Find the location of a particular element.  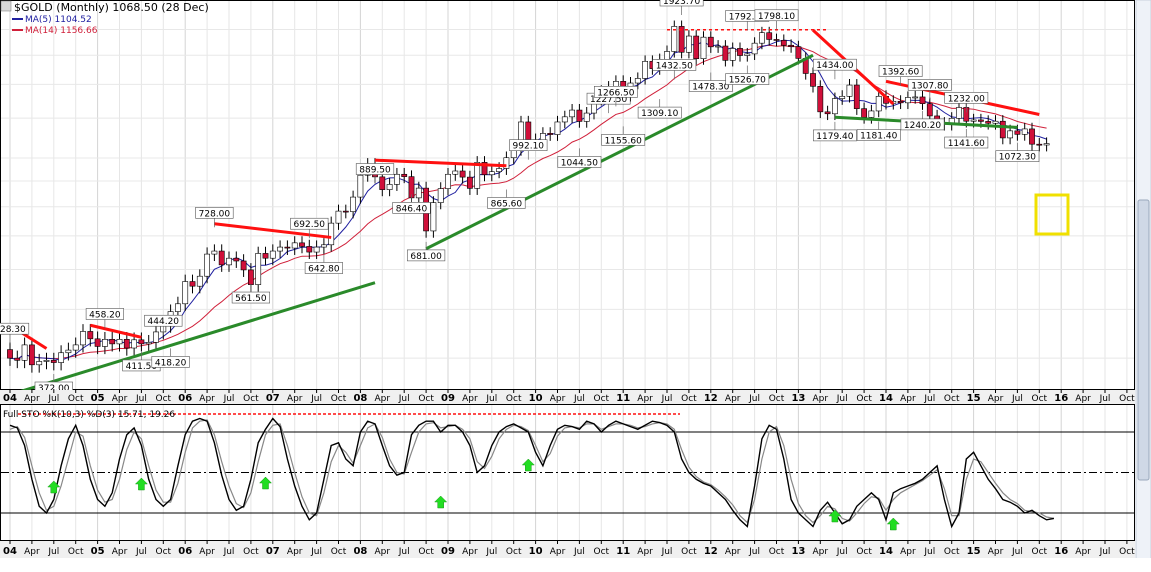

annotation-label: 1307.80 is located at coordinates (929, 86).